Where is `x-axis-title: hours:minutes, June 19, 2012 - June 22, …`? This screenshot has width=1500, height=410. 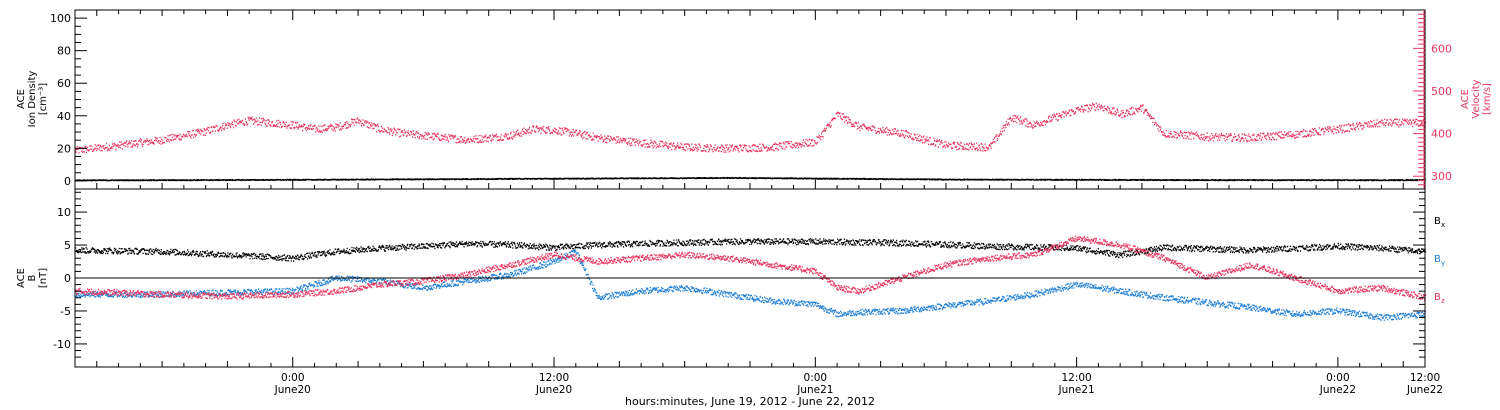
x-axis-title: hours:minutes, June 19, 2012 - June 22, … is located at coordinates (750, 401).